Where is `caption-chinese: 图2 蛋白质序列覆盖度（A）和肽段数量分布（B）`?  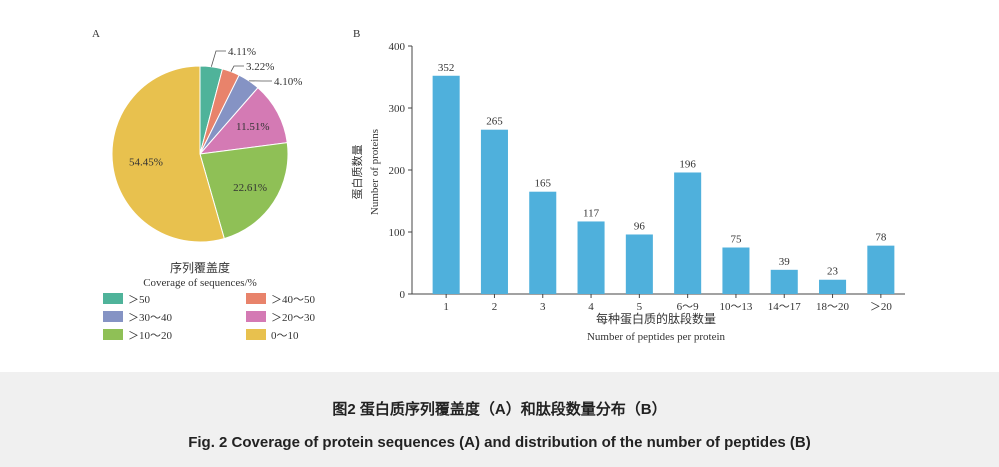
caption-chinese: 图2 蛋白质序列覆盖度（A）和肽段数量分布（B） is located at coordinates (499, 409).